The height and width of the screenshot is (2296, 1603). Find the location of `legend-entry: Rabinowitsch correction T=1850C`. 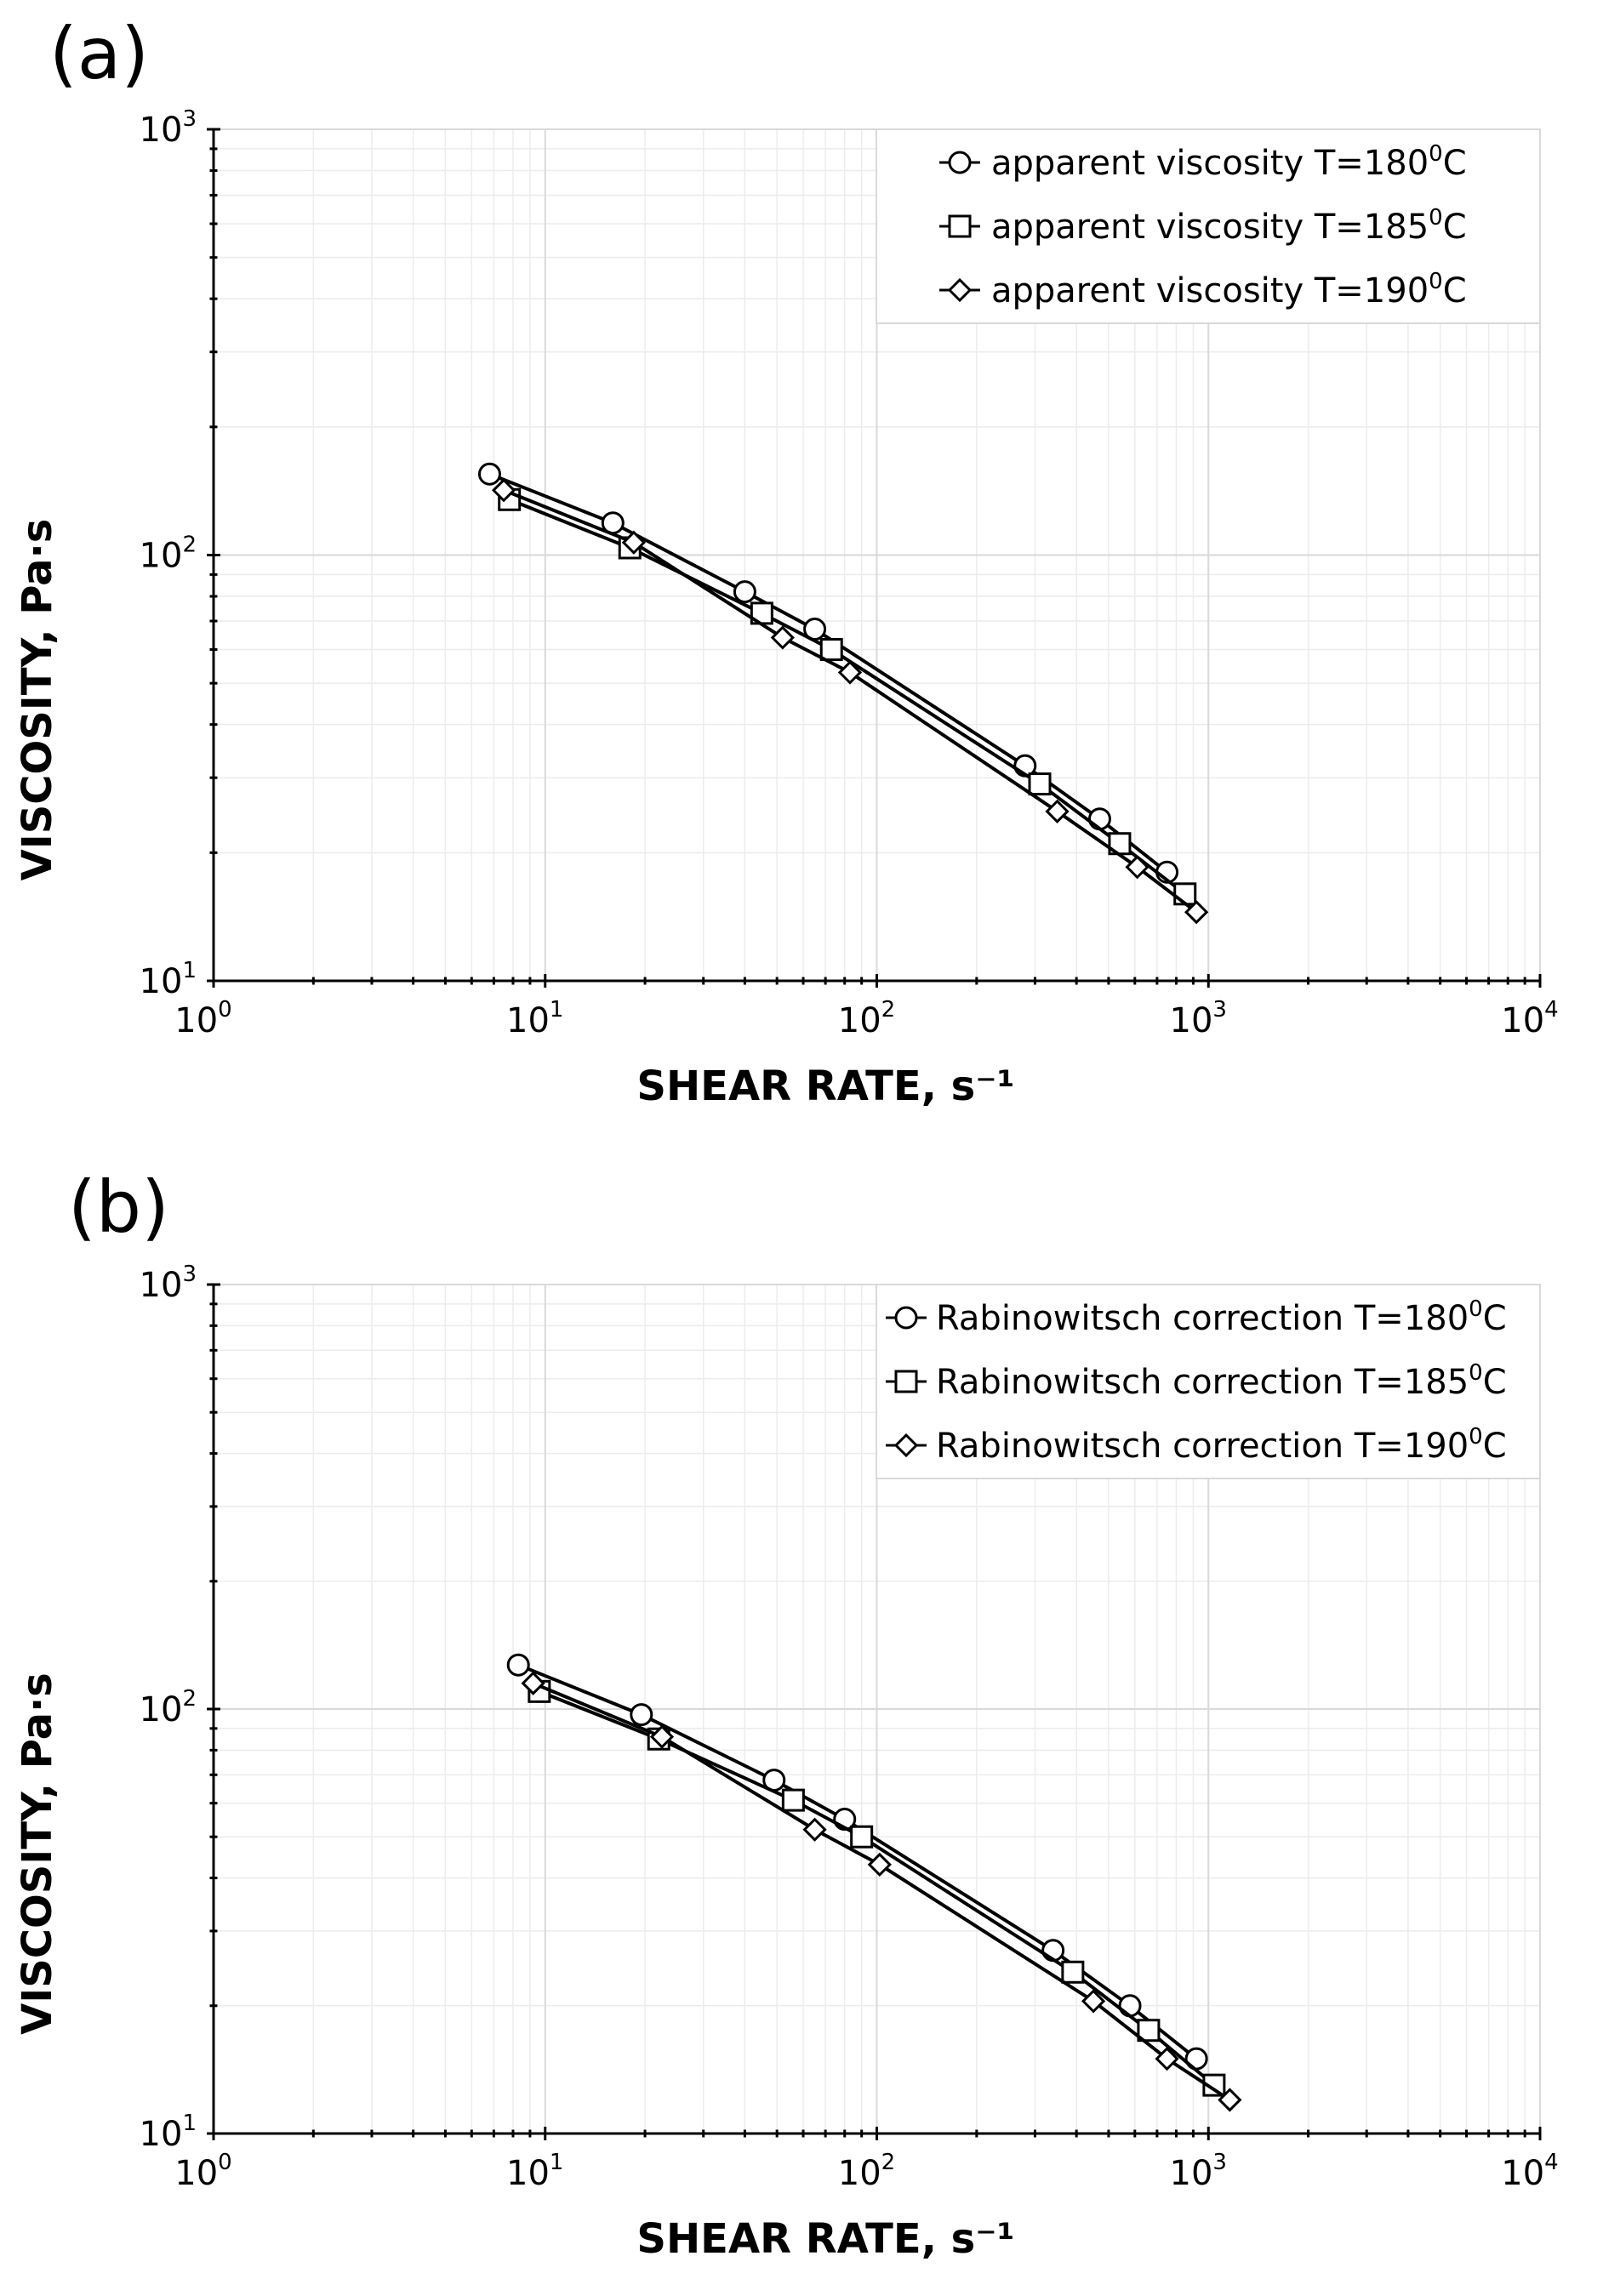

legend-entry: Rabinowitsch correction T=1850C is located at coordinates (1222, 1381).